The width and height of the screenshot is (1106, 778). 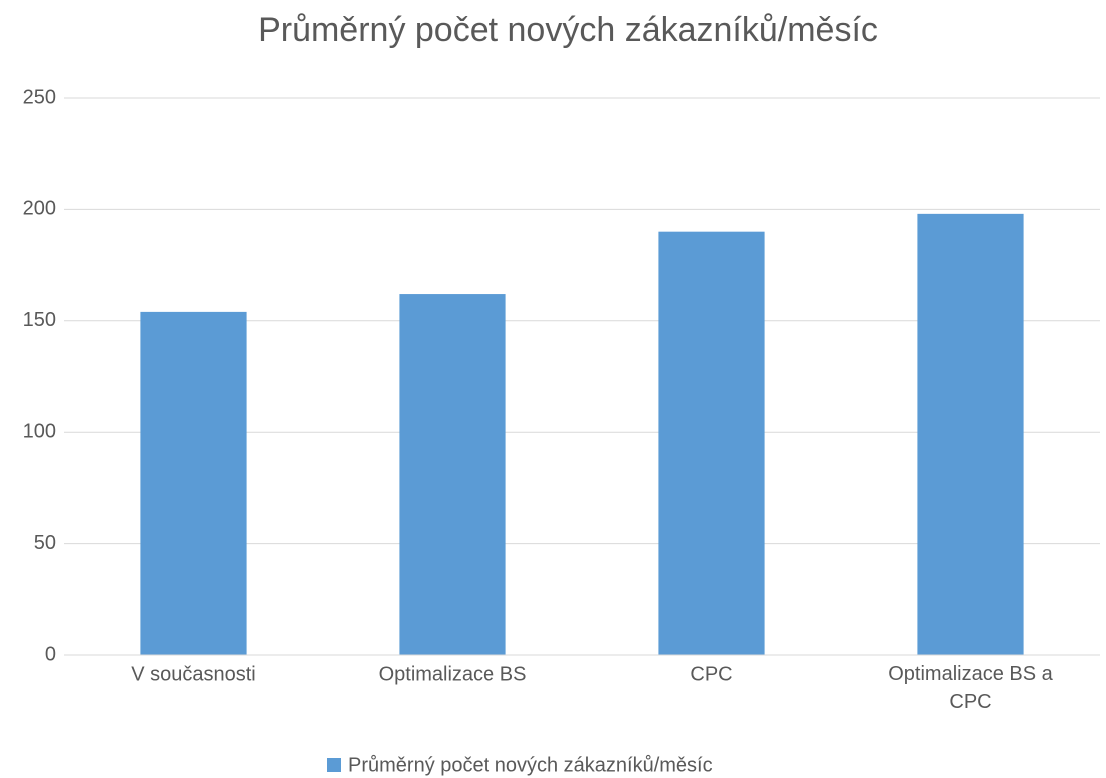 What do you see at coordinates (568, 30) in the screenshot?
I see `chart-title: Průměrný počet nových zákazníků/měsíc` at bounding box center [568, 30].